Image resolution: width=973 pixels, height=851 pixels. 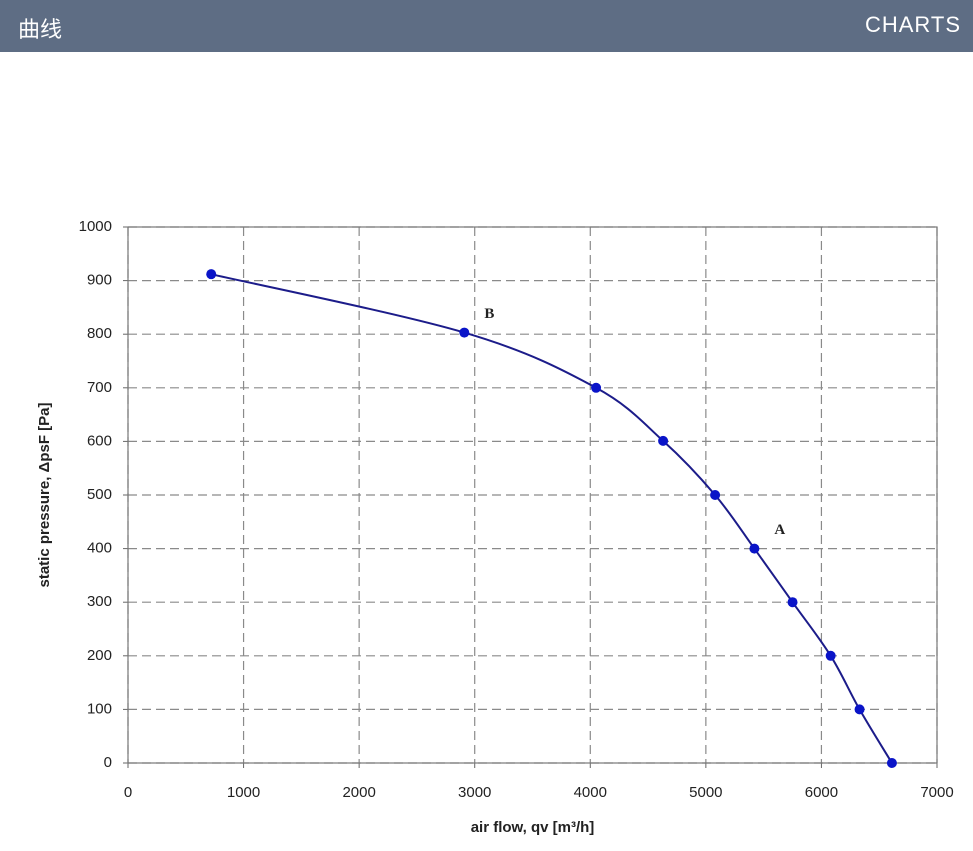 I want to click on x-axis-label: air flow, qv [m³/h], so click(x=533, y=827).